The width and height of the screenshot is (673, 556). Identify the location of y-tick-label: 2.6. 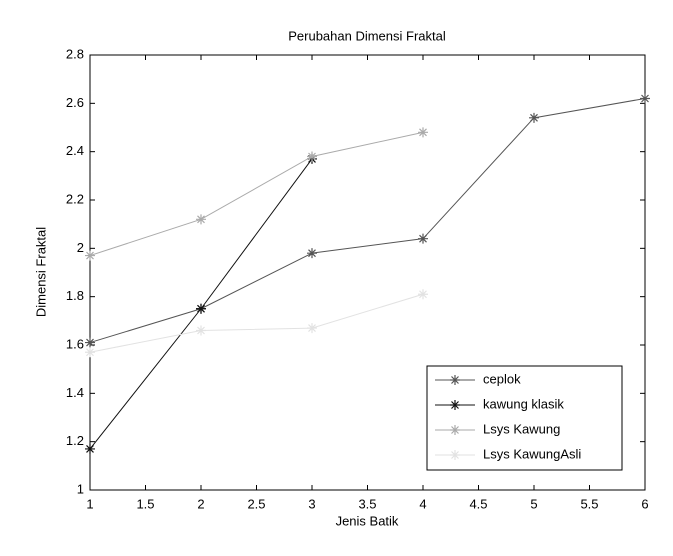
(75, 102).